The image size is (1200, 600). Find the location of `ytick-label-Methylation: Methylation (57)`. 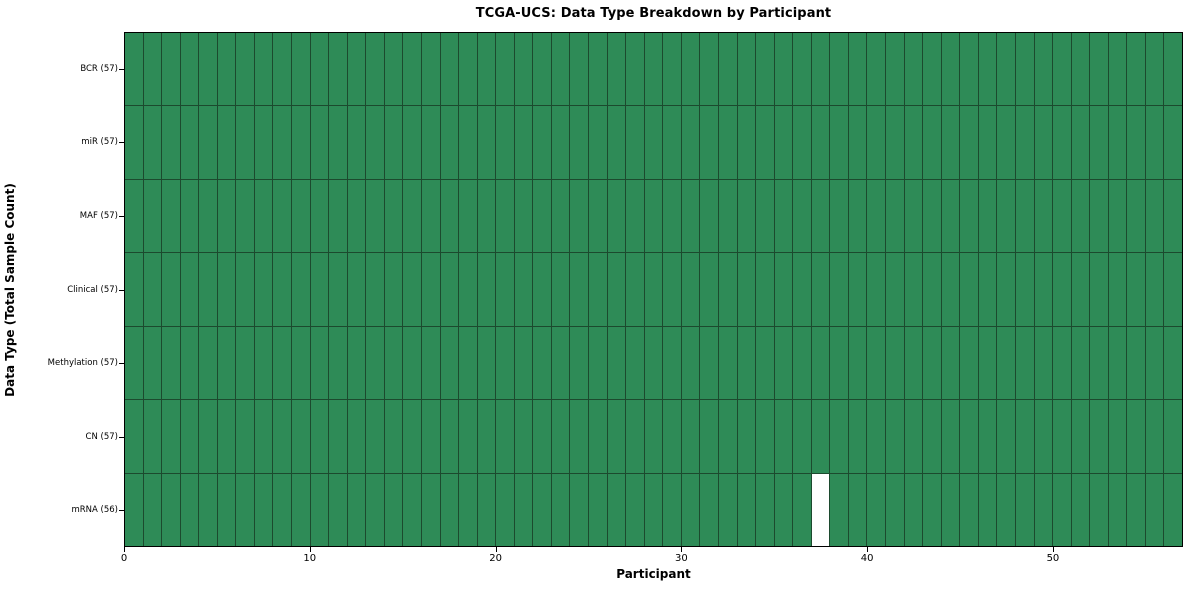

ytick-label-Methylation: Methylation (57) is located at coordinates (82, 363).